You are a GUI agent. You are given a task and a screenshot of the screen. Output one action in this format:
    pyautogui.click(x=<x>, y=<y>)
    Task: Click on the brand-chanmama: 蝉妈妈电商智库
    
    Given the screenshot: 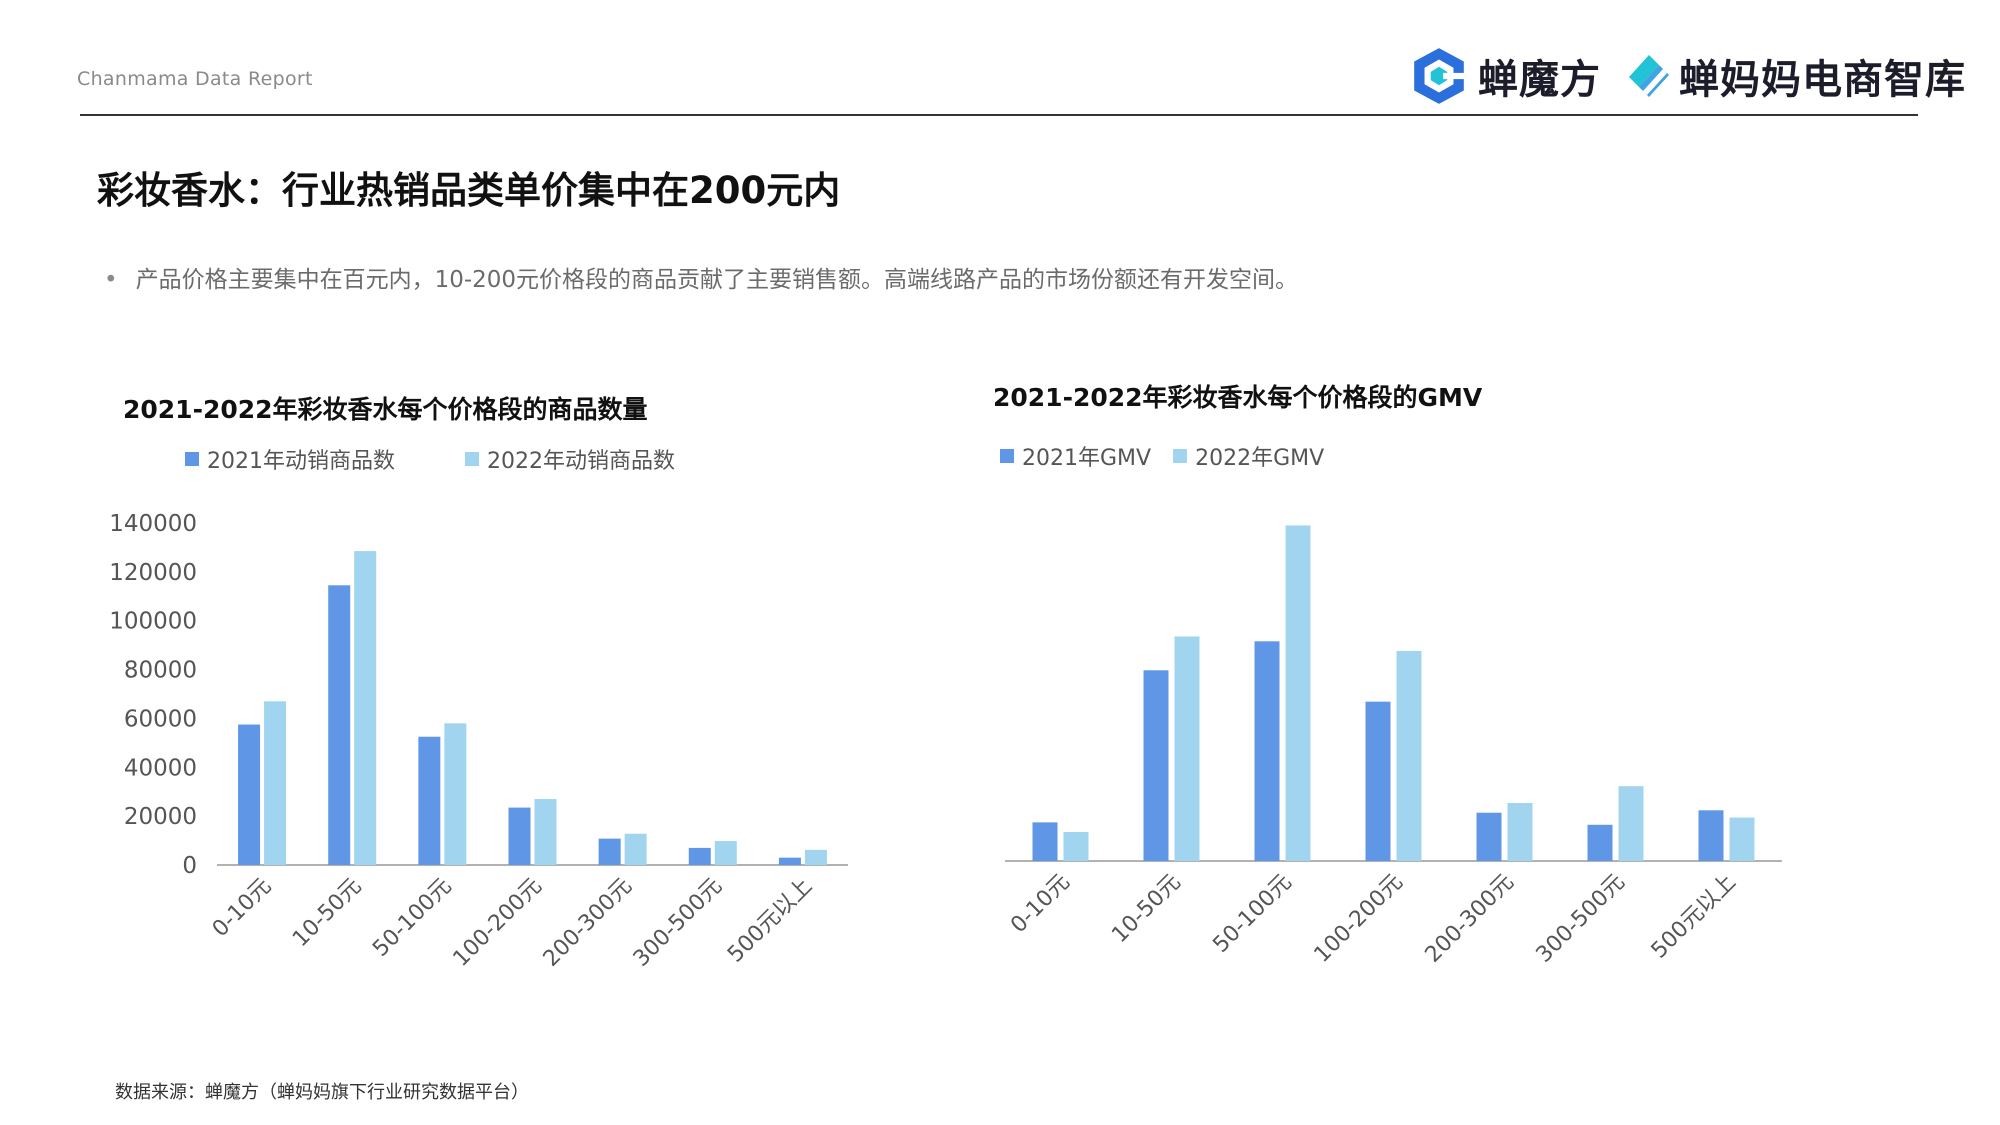 What is the action you would take?
    pyautogui.click(x=1822, y=80)
    